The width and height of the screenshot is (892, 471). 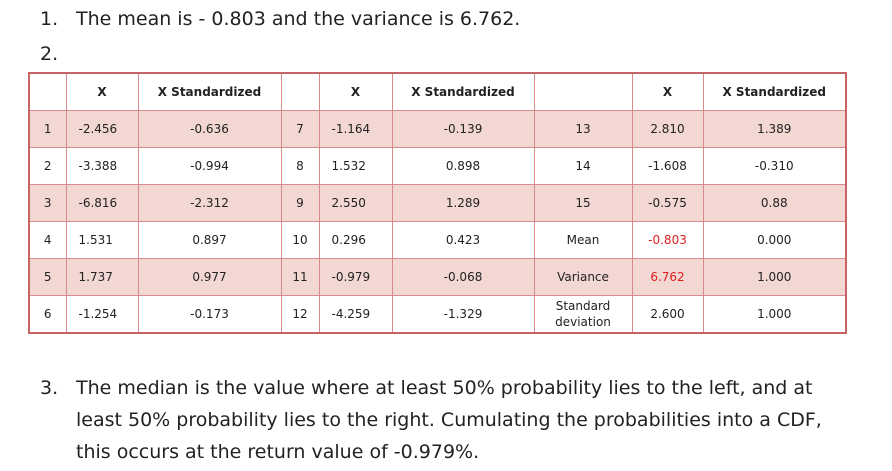 What do you see at coordinates (300, 314) in the screenshot?
I see `cell-index: 12` at bounding box center [300, 314].